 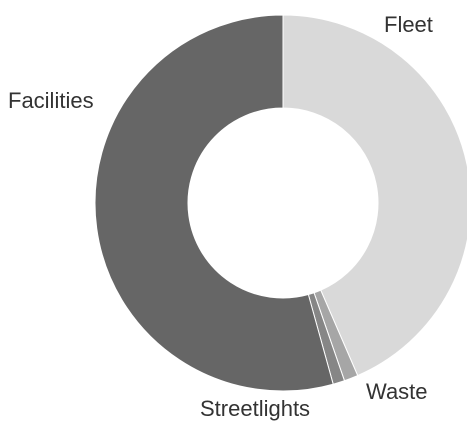 I want to click on slice-label-waste: Waste, so click(x=397, y=391).